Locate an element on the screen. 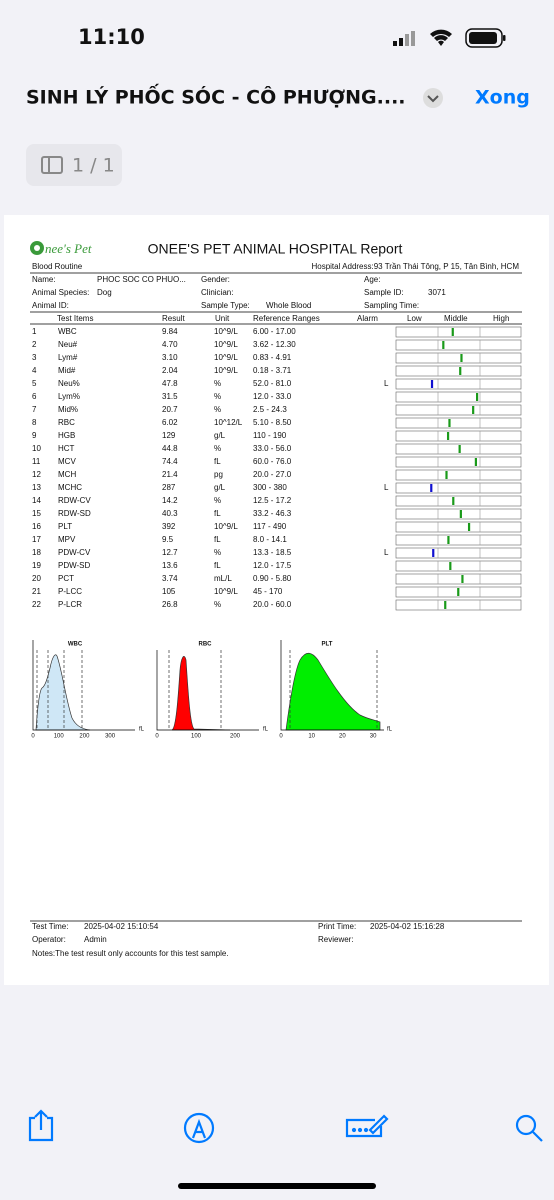 The height and width of the screenshot is (1200, 554). label: Animal ID: is located at coordinates (50, 305).